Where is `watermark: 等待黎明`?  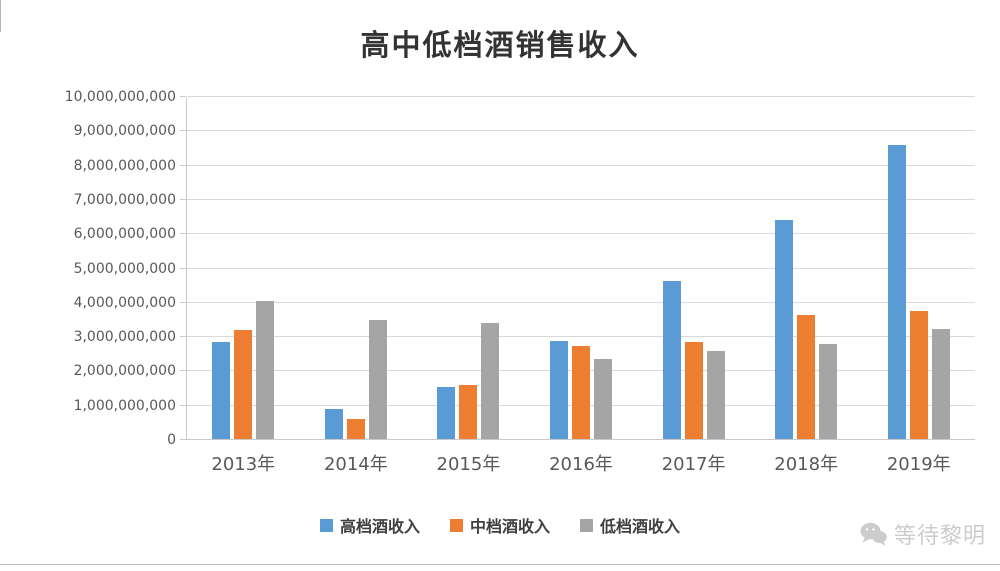 watermark: 等待黎明 is located at coordinates (923, 534).